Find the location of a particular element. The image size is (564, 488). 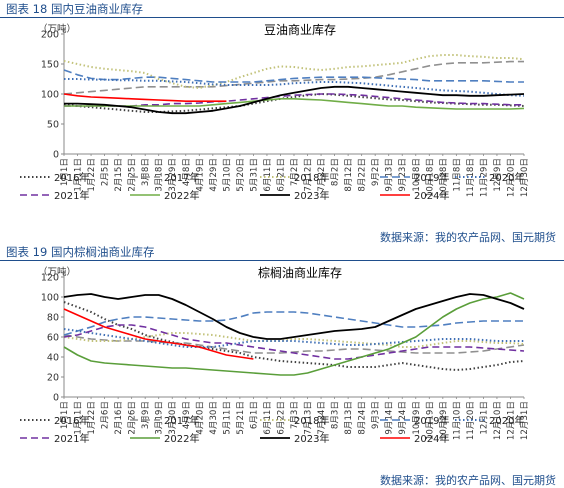

x-tick-label: 2月15日 is located at coordinates (118, 175).